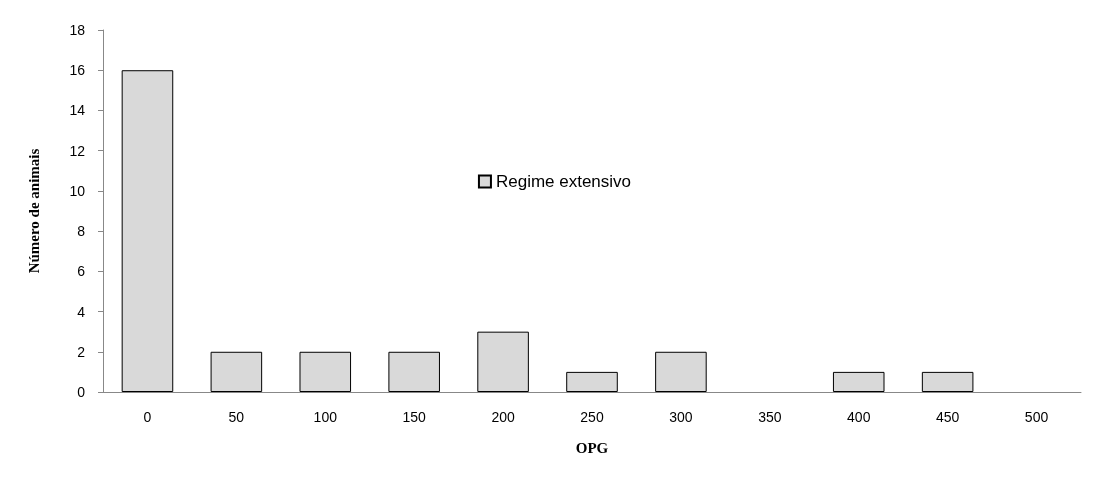 Image resolution: width=1109 pixels, height=480 pixels. Describe the element at coordinates (503, 417) in the screenshot. I see `x-tick-label: 200` at that location.